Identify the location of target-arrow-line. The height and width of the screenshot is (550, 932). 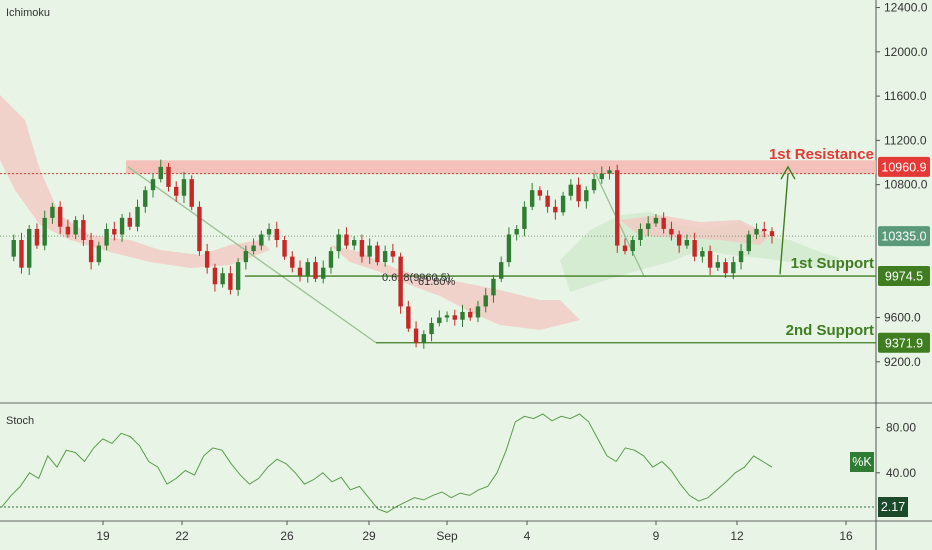
(784, 224).